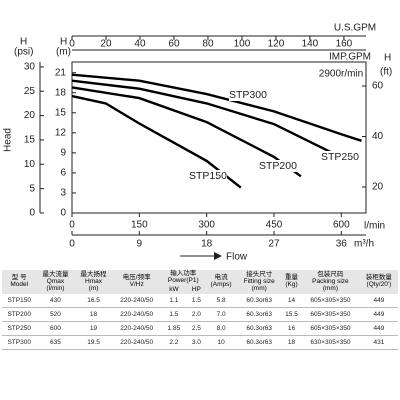  Describe the element at coordinates (355, 28) in the screenshot. I see `top-unit: U.S.GPM` at that location.